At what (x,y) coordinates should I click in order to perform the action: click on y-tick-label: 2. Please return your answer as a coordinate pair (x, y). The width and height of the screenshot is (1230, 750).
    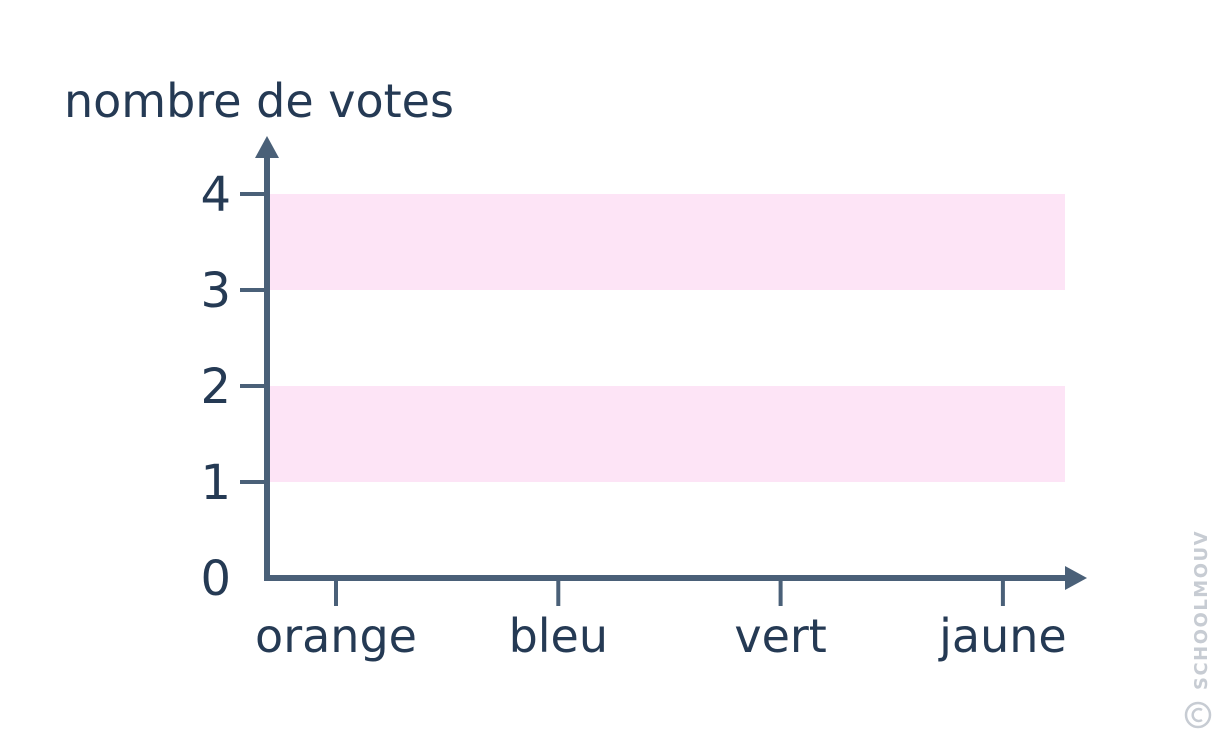
    Looking at the image, I should click on (215, 387).